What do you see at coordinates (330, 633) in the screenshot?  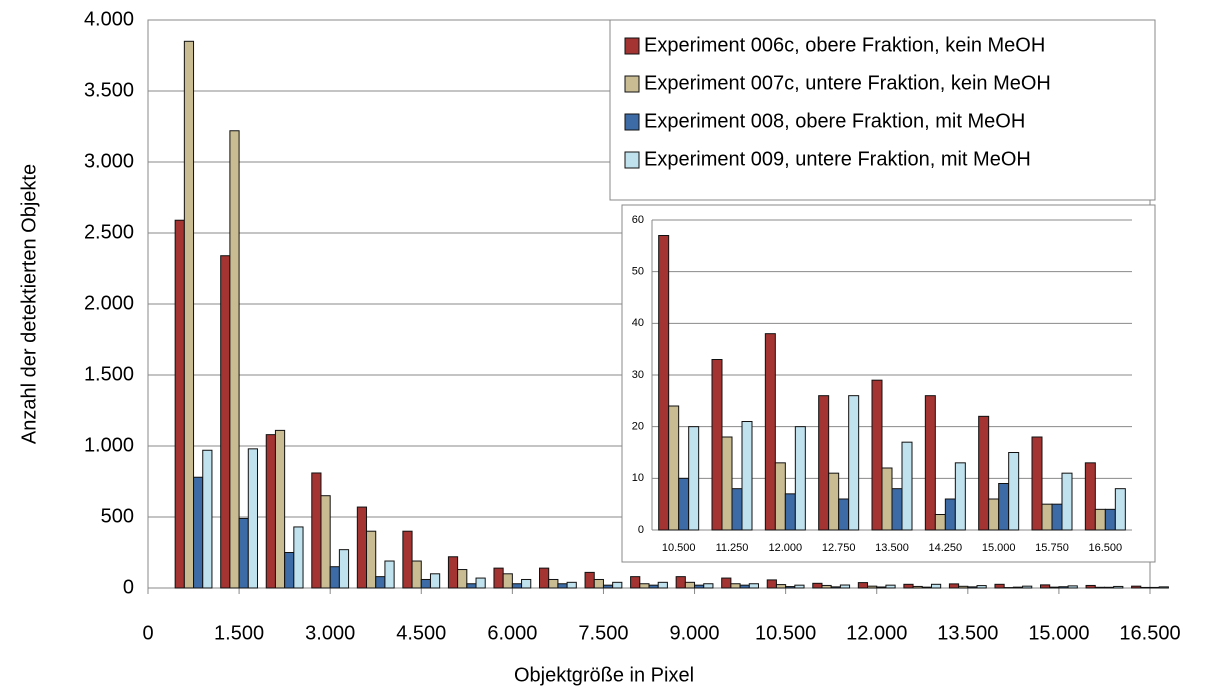 I see `x-tick-label: 3.000` at bounding box center [330, 633].